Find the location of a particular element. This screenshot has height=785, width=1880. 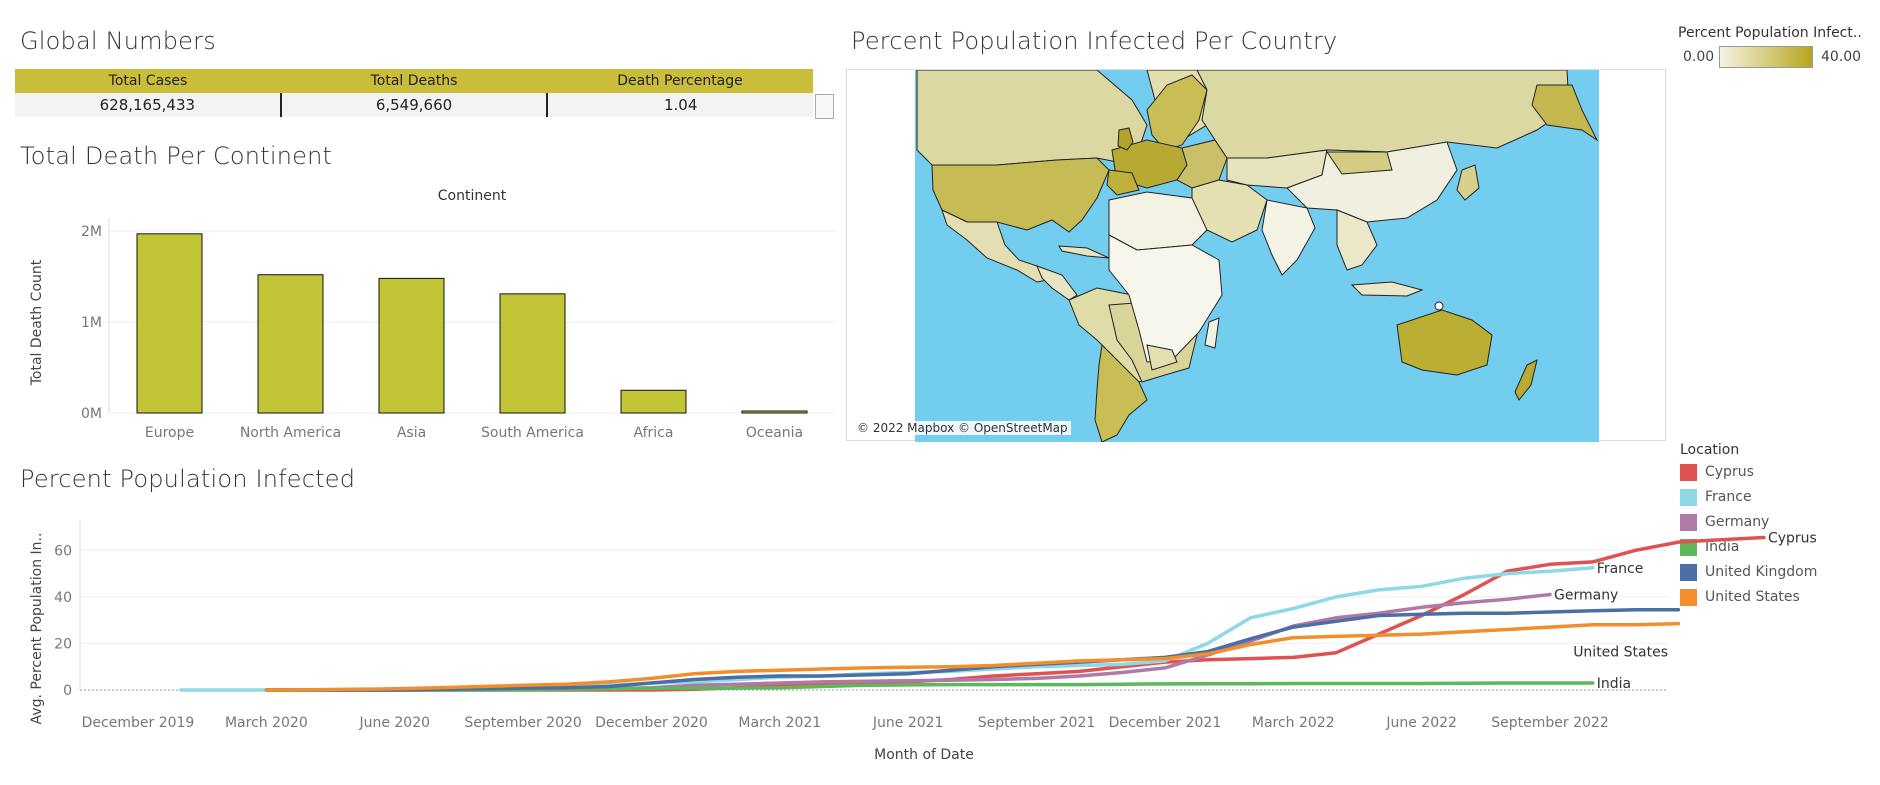

header-total-cases: Total Cases is located at coordinates (148, 81).